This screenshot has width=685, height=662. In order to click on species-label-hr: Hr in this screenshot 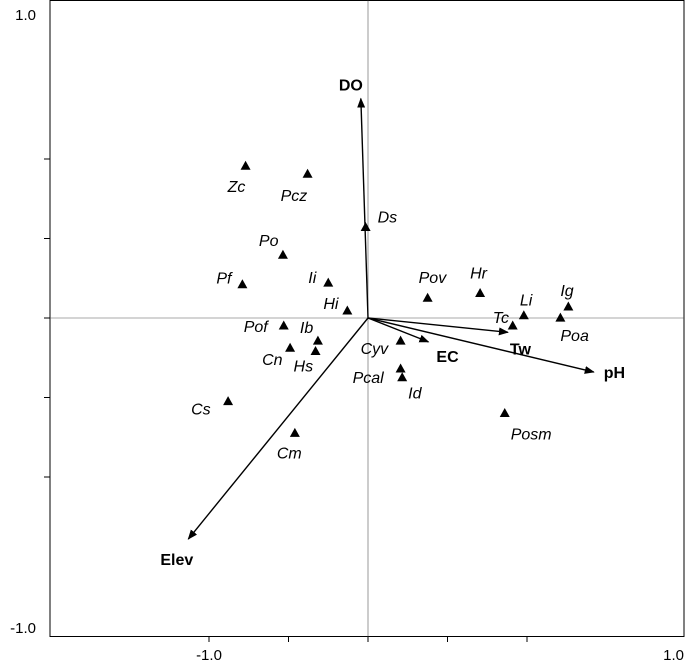, I will do `click(479, 273)`.